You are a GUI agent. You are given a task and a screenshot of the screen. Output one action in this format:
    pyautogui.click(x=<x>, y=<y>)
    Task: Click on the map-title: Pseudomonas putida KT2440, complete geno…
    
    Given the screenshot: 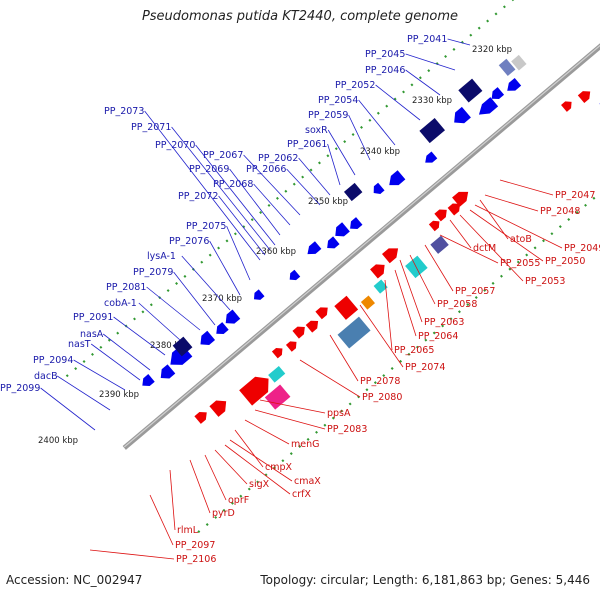 What is the action you would take?
    pyautogui.click(x=300, y=16)
    